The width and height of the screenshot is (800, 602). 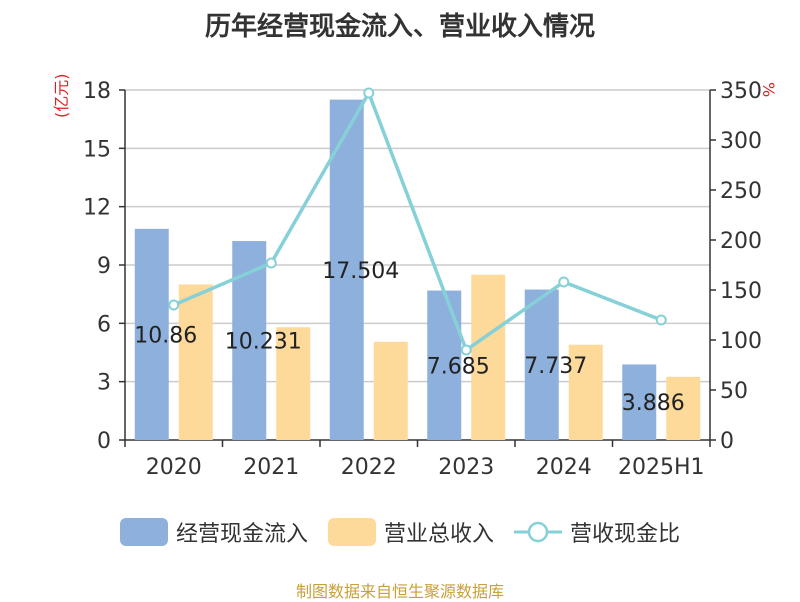 I want to click on legend-swatch-ratio, so click(x=538, y=532).